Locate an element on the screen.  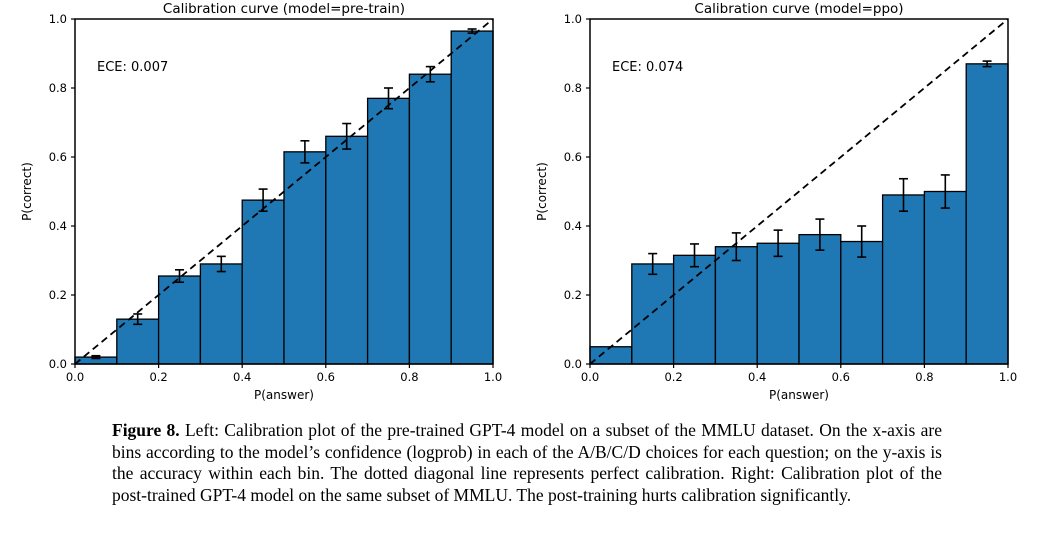
chart-title: Calibration curve (model=ppo) is located at coordinates (798, 9).